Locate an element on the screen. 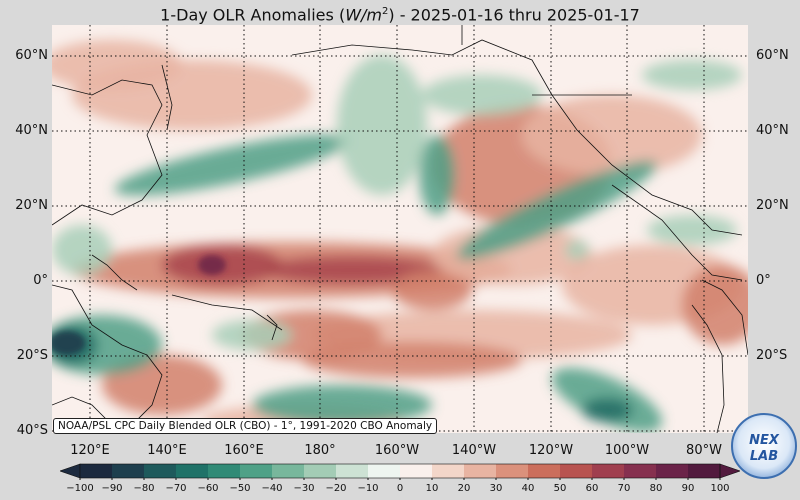  anomaly-peaks is located at coordinates (139, 305).